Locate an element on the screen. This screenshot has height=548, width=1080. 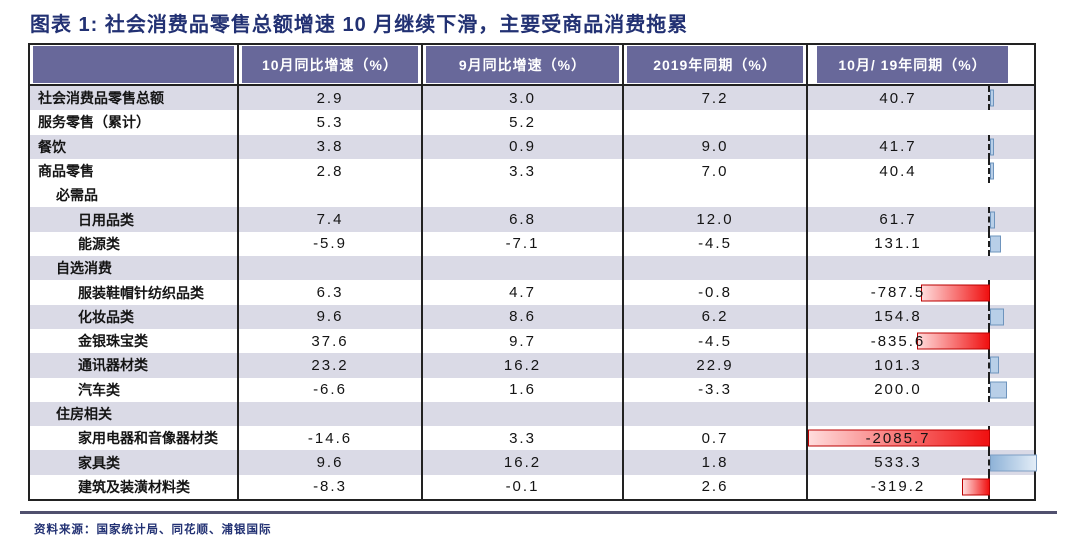
cell-oct-yoy: 2.8 is located at coordinates (331, 171).